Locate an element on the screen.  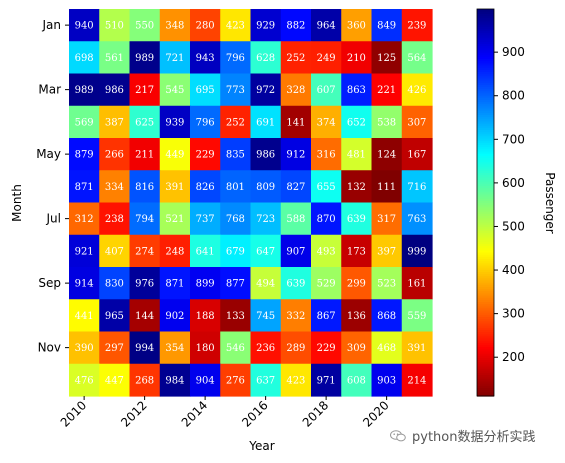
cell-value-label: 903 is located at coordinates (386, 380).